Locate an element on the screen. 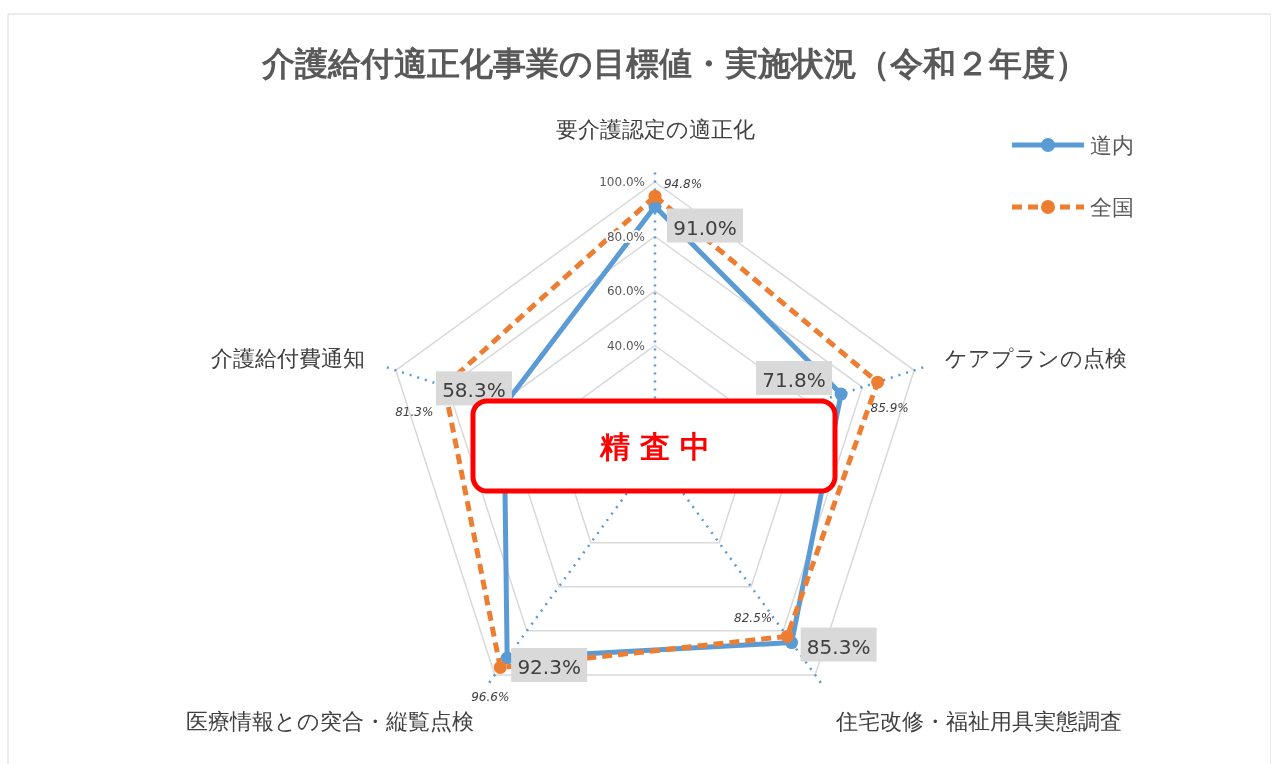 Image resolution: width=1271 pixels, height=764 pixels. spoke-label: 要介護認定の適正化 is located at coordinates (655, 129).